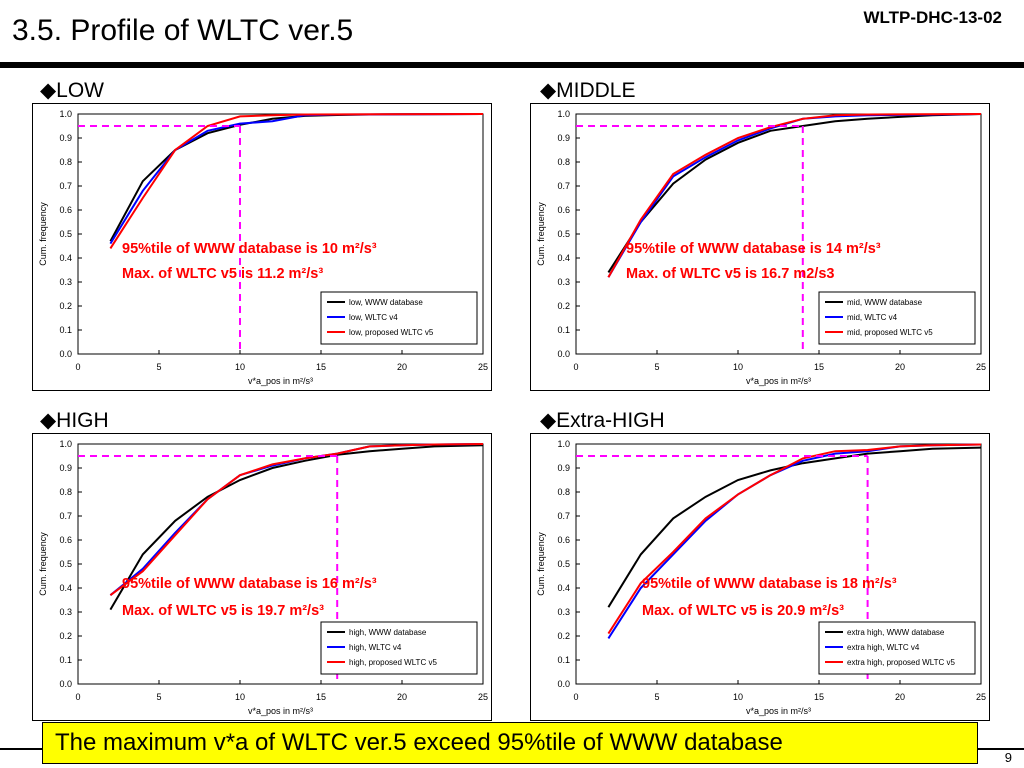  I want to click on legend-label: mid, proposed WLTC v5, so click(890, 332).